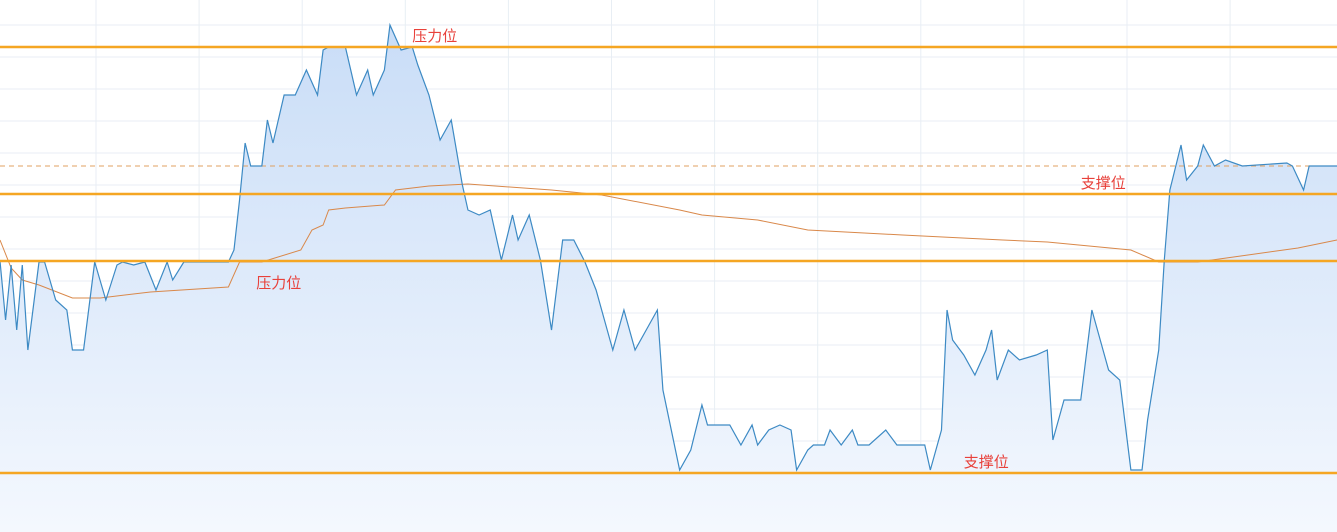  I want to click on level-label-support-bottom: 支撑位, so click(986, 462).